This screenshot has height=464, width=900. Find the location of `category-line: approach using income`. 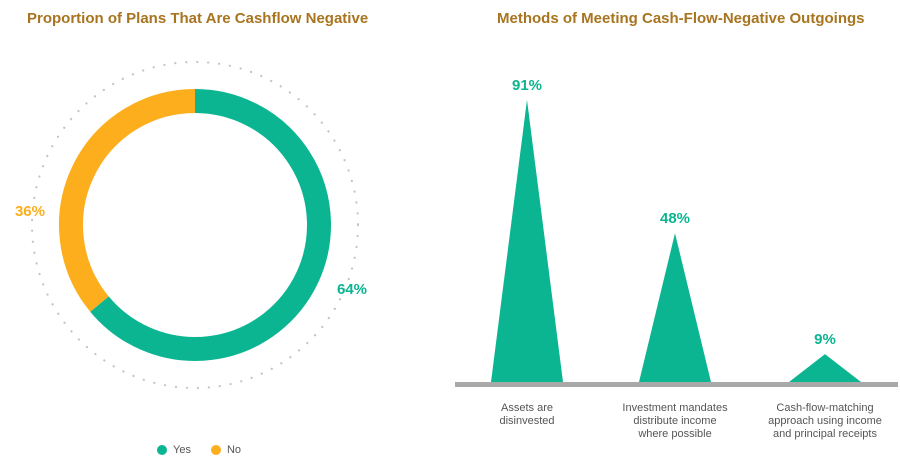

category-line: approach using income is located at coordinates (825, 421).